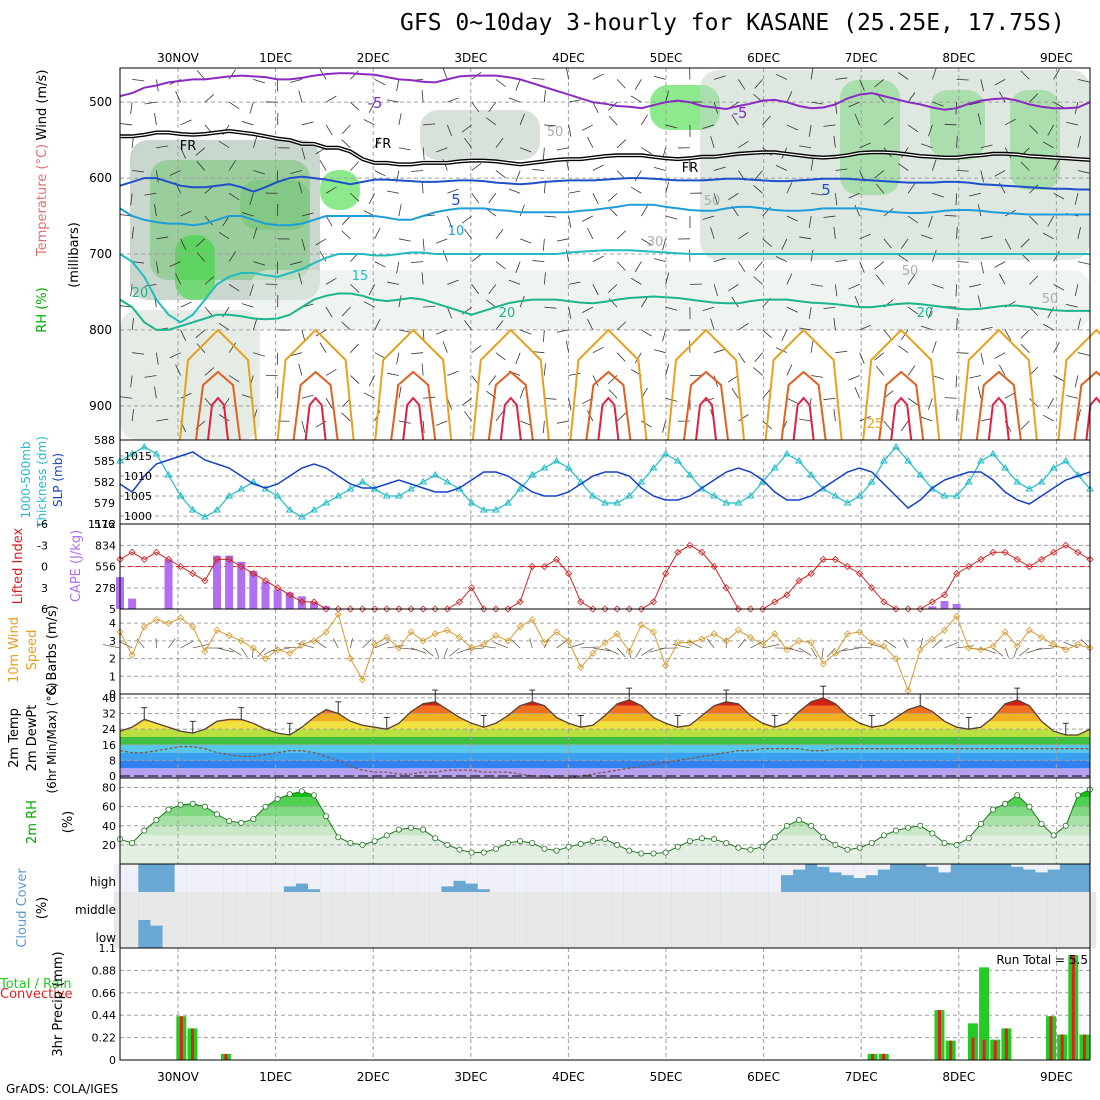  Describe the element at coordinates (195, 267) in the screenshot. I see `rh-shading` at that location.